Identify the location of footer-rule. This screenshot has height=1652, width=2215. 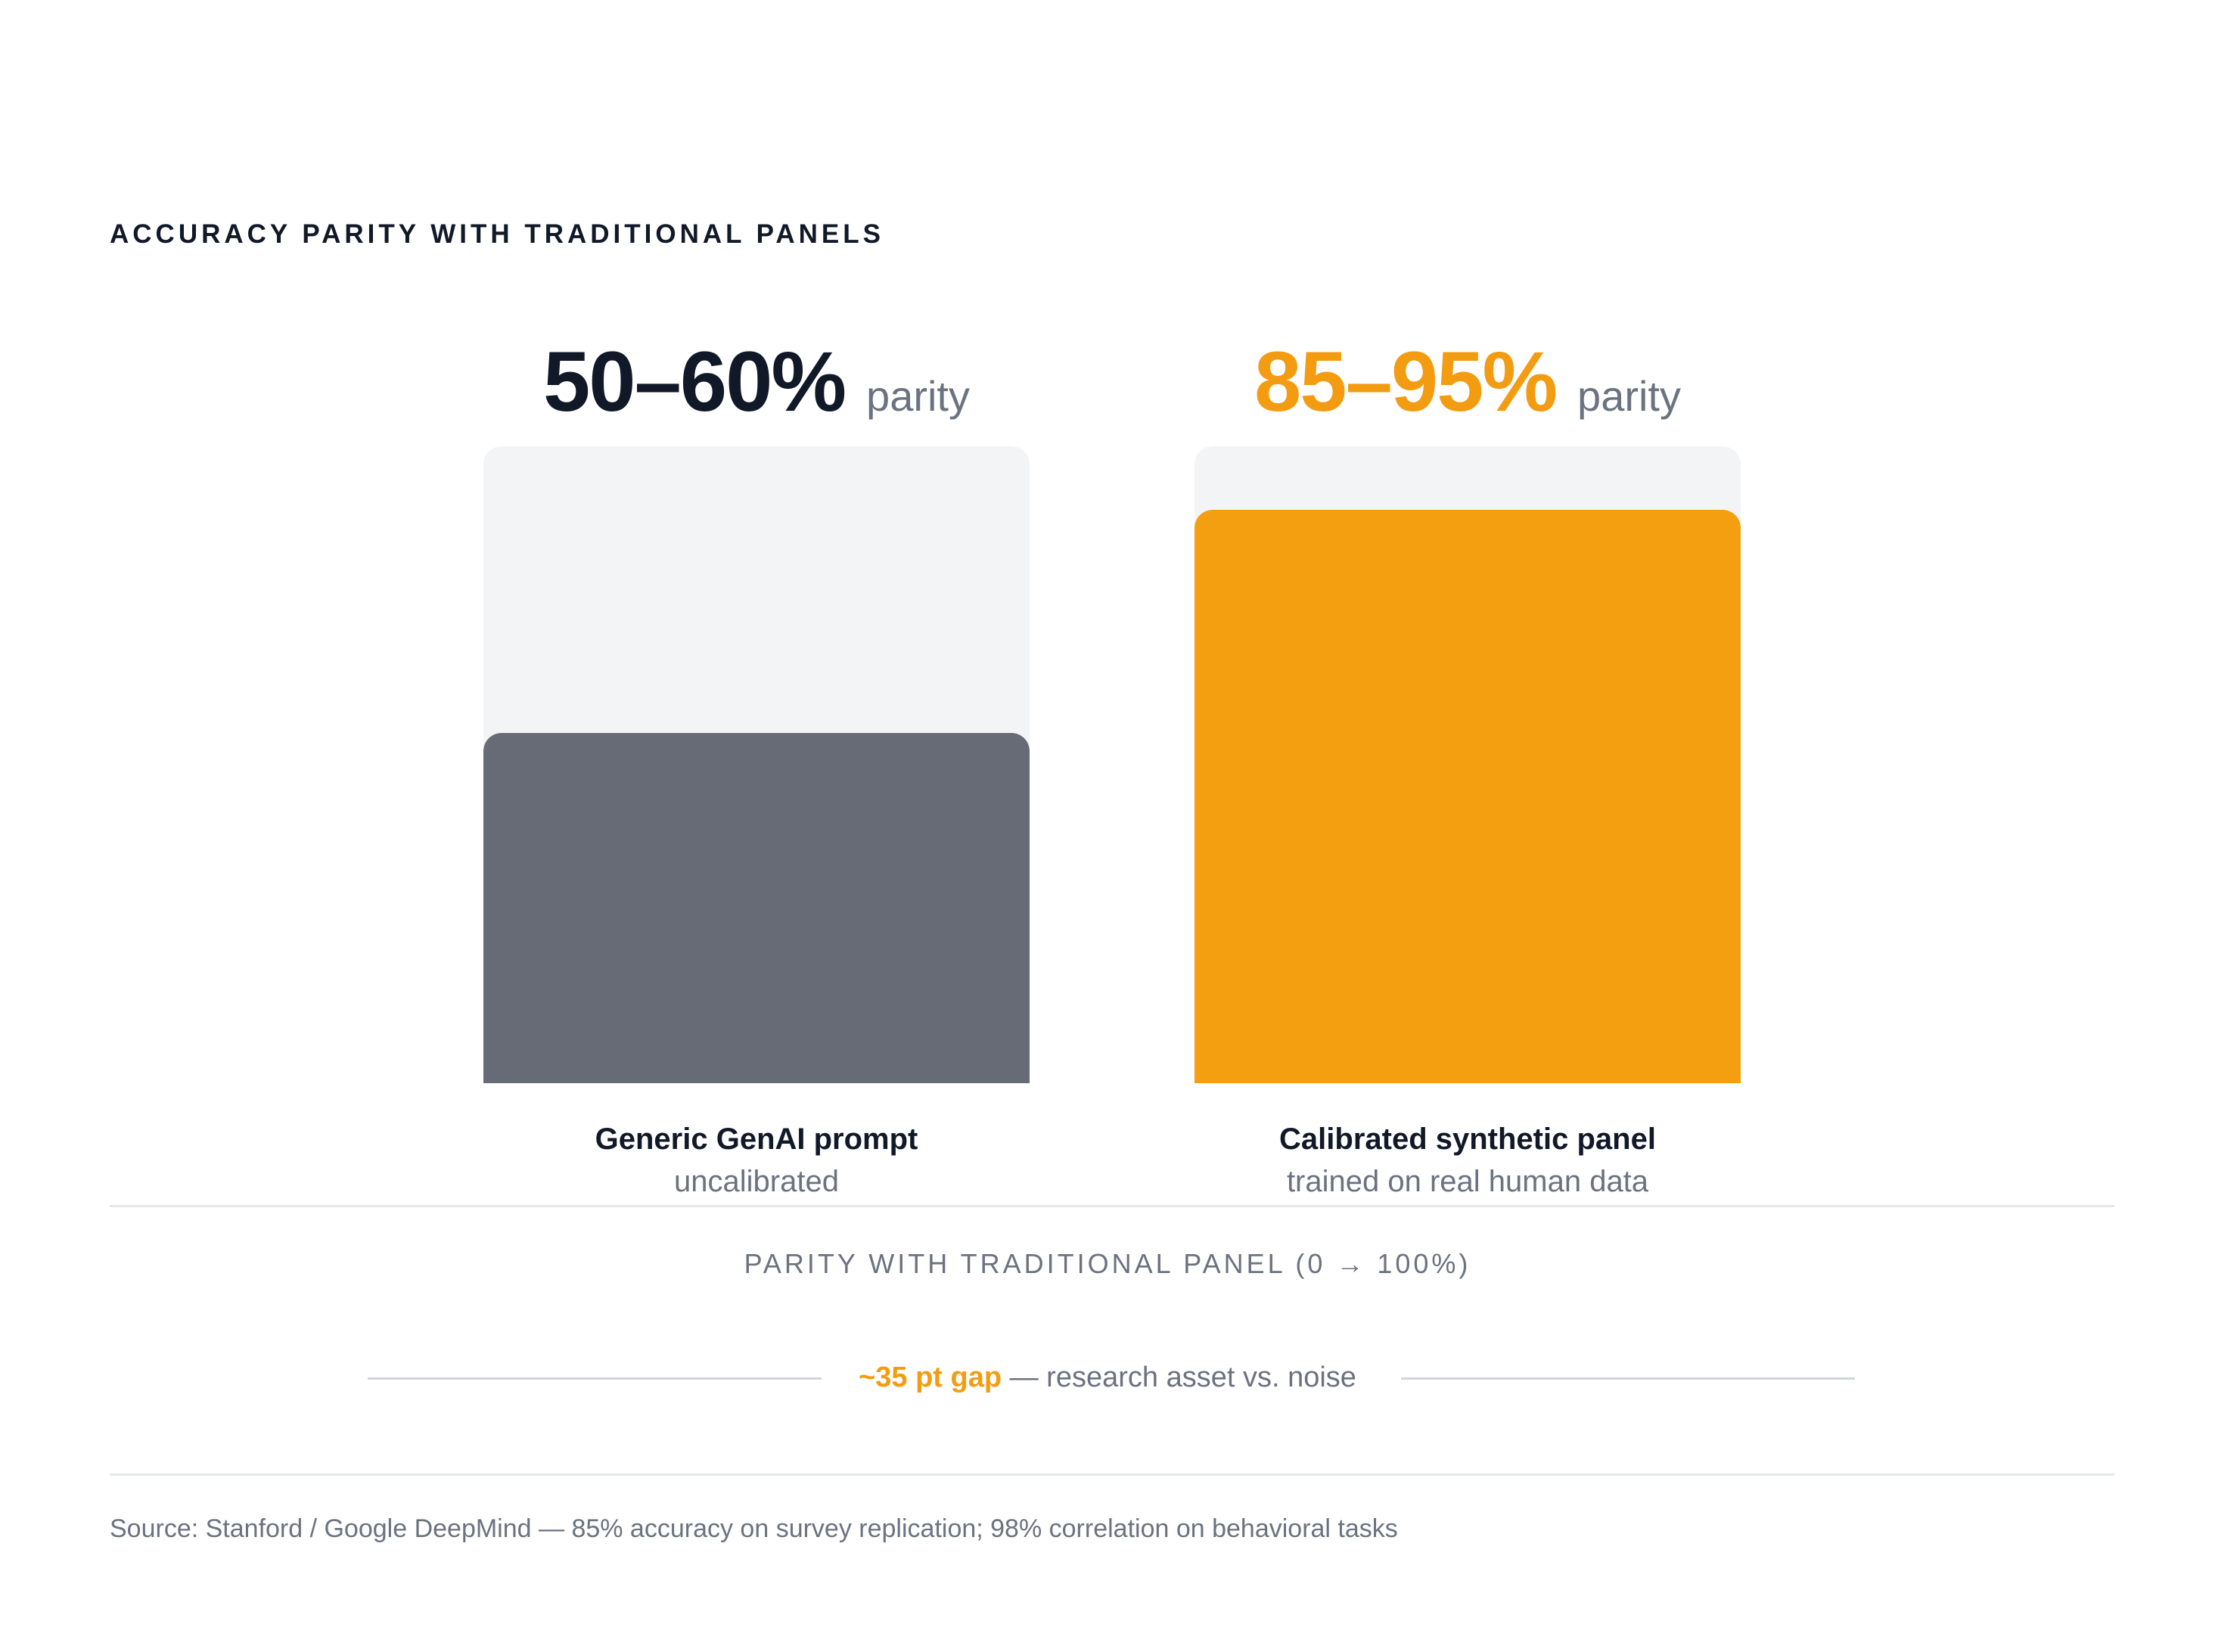
(1112, 1474).